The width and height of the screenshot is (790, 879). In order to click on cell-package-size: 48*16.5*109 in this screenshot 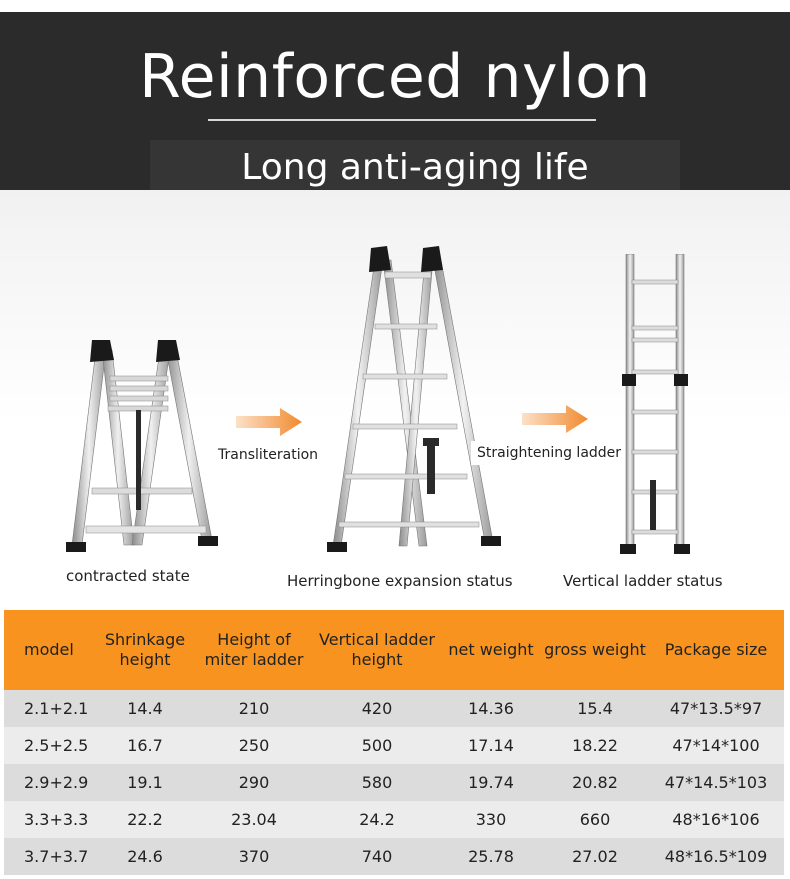, I will do `click(716, 856)`.